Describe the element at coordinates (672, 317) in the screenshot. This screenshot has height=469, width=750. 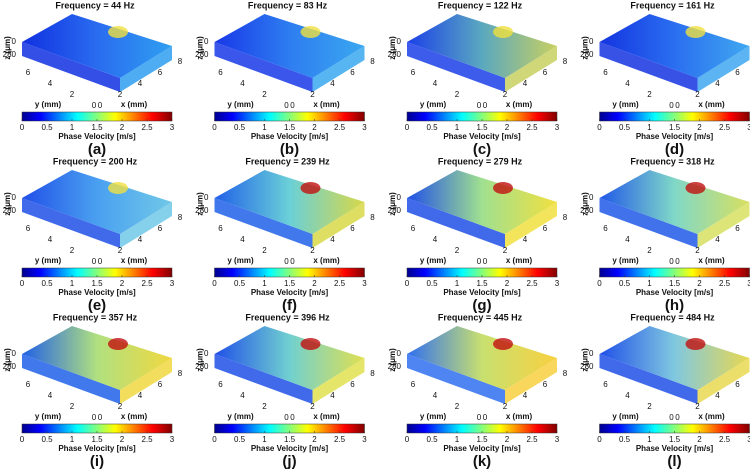
I see `panel-title: Frequency = 484 Hz` at that location.